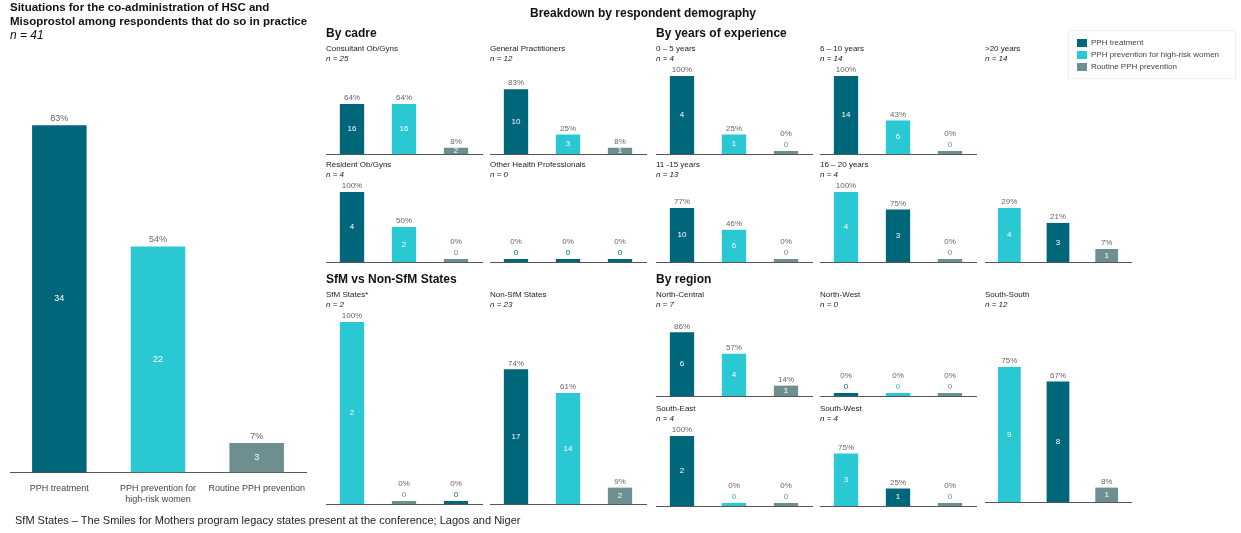 The height and width of the screenshot is (533, 1241). What do you see at coordinates (1134, 66) in the screenshot?
I see `legend-label: Routine PPH prevention` at bounding box center [1134, 66].